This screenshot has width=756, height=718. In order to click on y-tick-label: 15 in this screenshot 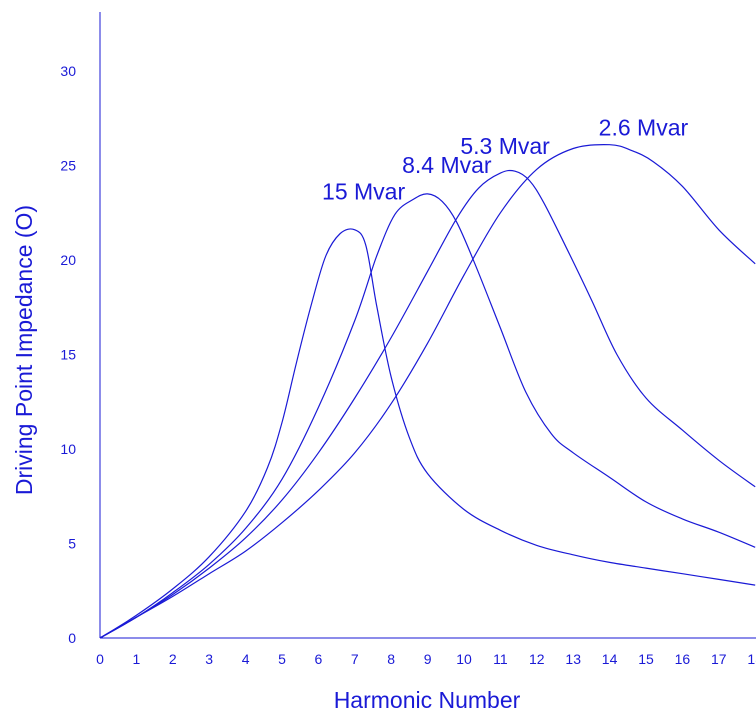, I will do `click(68, 355)`.